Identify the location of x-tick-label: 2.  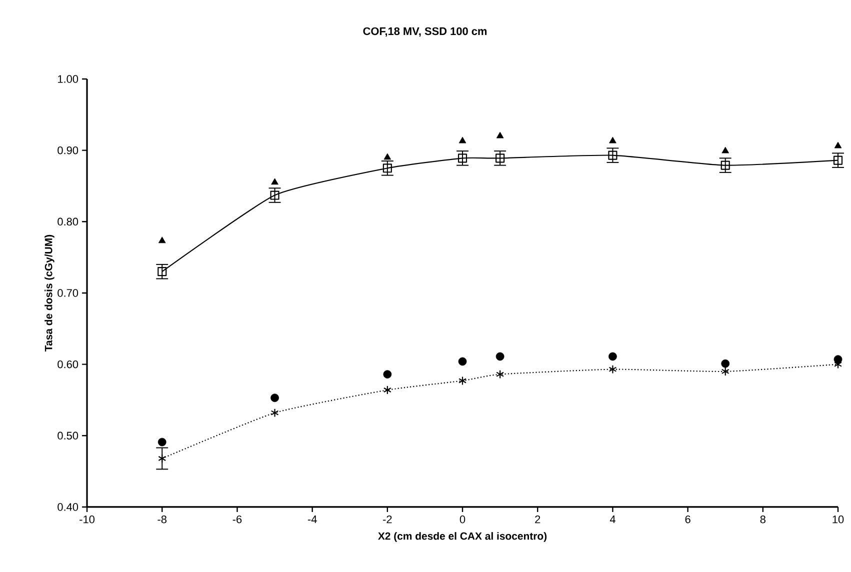
(537, 519).